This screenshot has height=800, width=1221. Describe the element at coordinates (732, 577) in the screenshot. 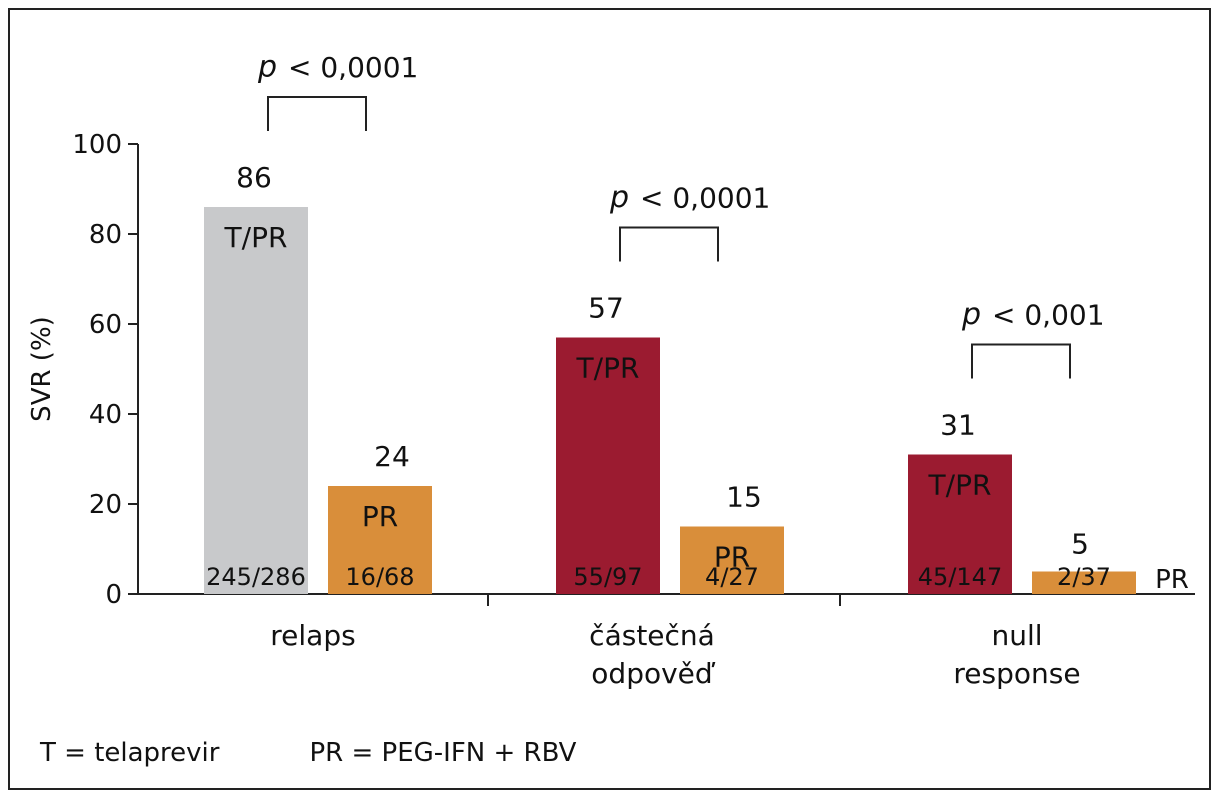

I see `bar-count-label: 4/27` at that location.